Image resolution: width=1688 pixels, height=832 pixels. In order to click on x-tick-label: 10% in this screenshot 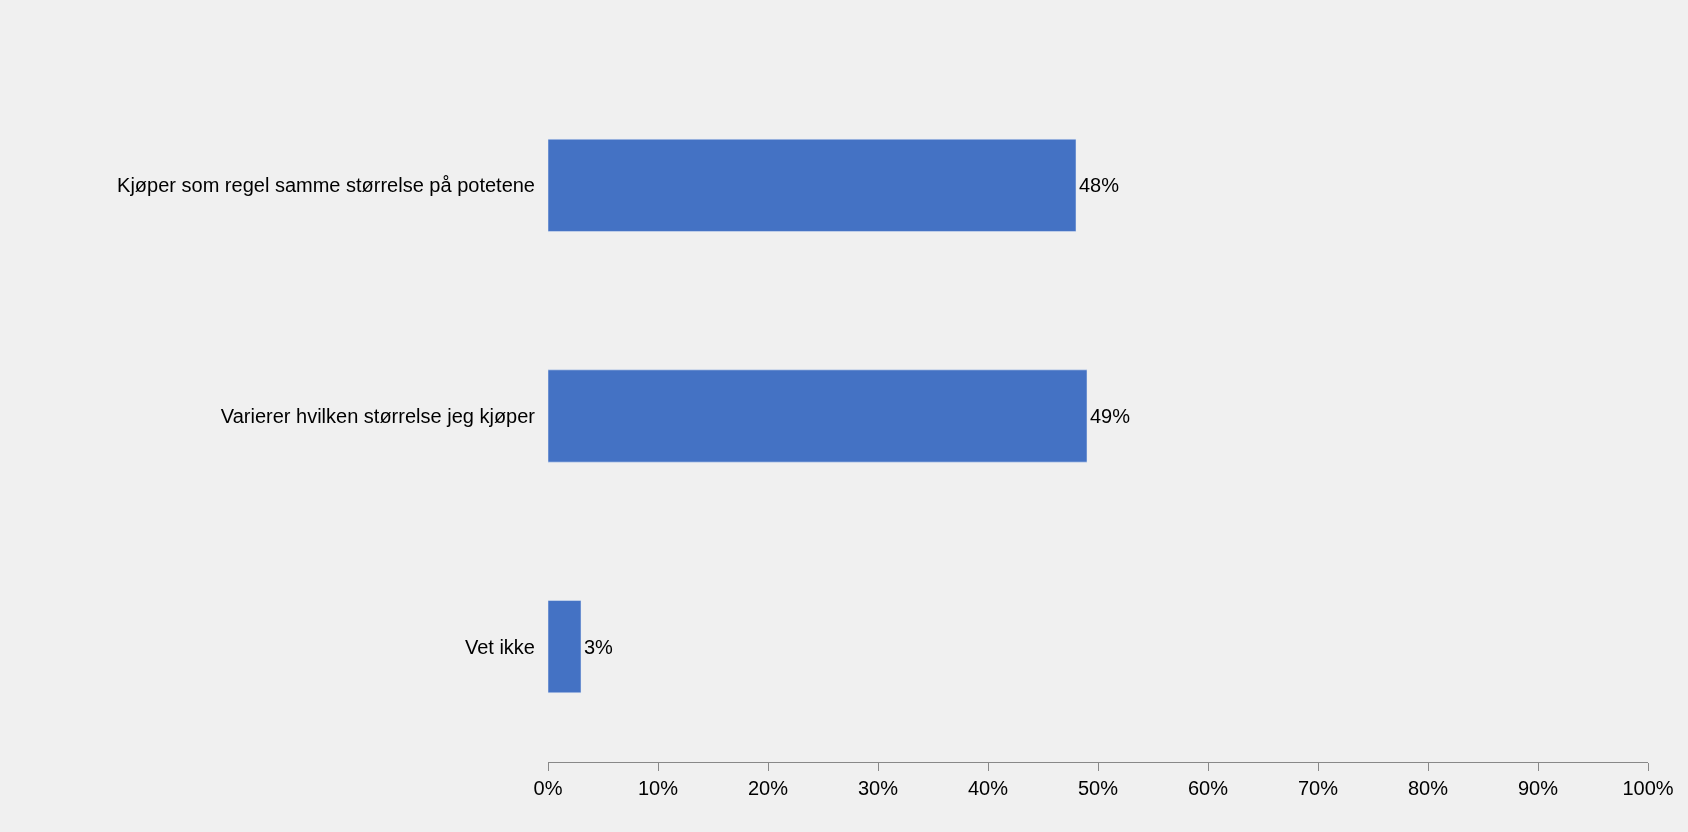, I will do `click(658, 788)`.